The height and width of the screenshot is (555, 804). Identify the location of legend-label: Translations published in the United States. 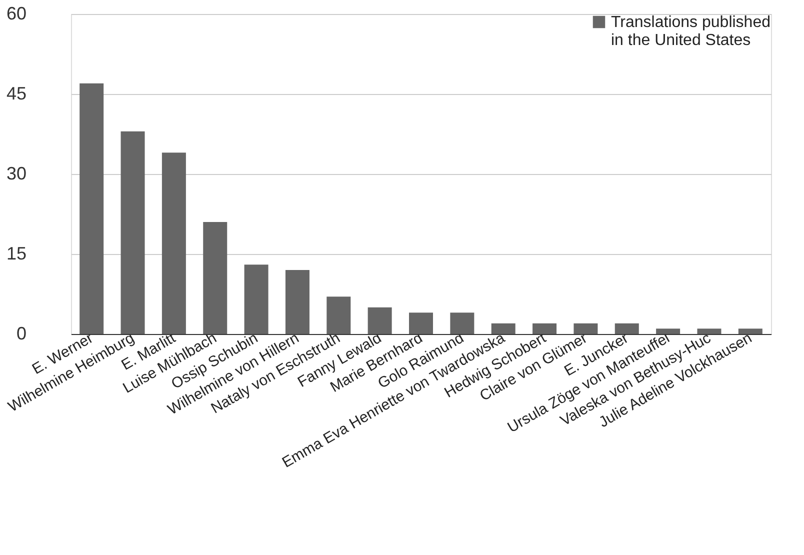
(690, 31).